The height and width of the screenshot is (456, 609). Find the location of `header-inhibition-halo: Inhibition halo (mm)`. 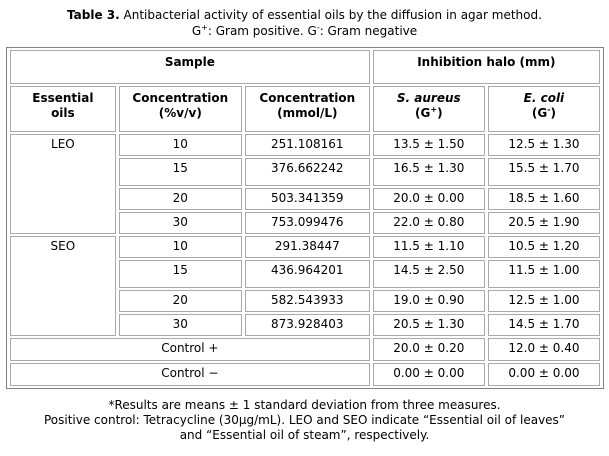

header-inhibition-halo: Inhibition halo (mm) is located at coordinates (486, 67).